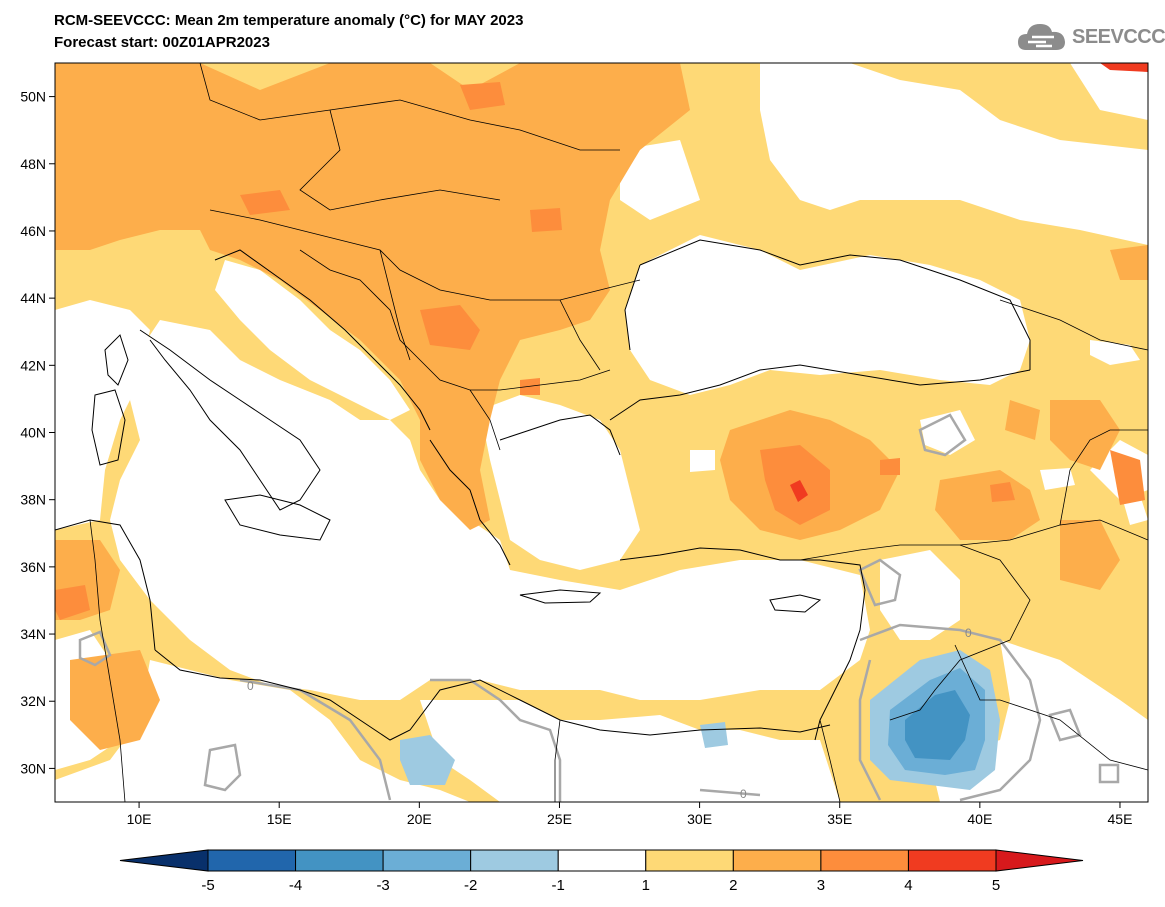  I want to click on lon-tick-label: 40E, so click(979, 819).